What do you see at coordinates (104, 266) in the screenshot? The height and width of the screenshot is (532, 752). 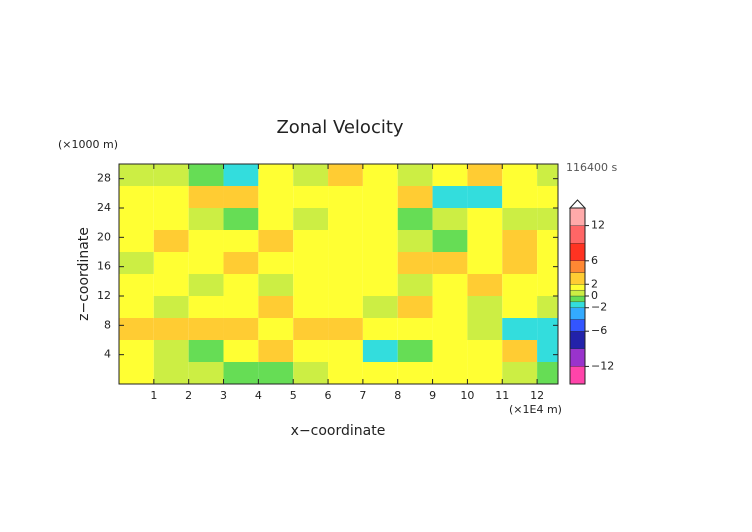 I see `y-tick-label: 16` at bounding box center [104, 266].